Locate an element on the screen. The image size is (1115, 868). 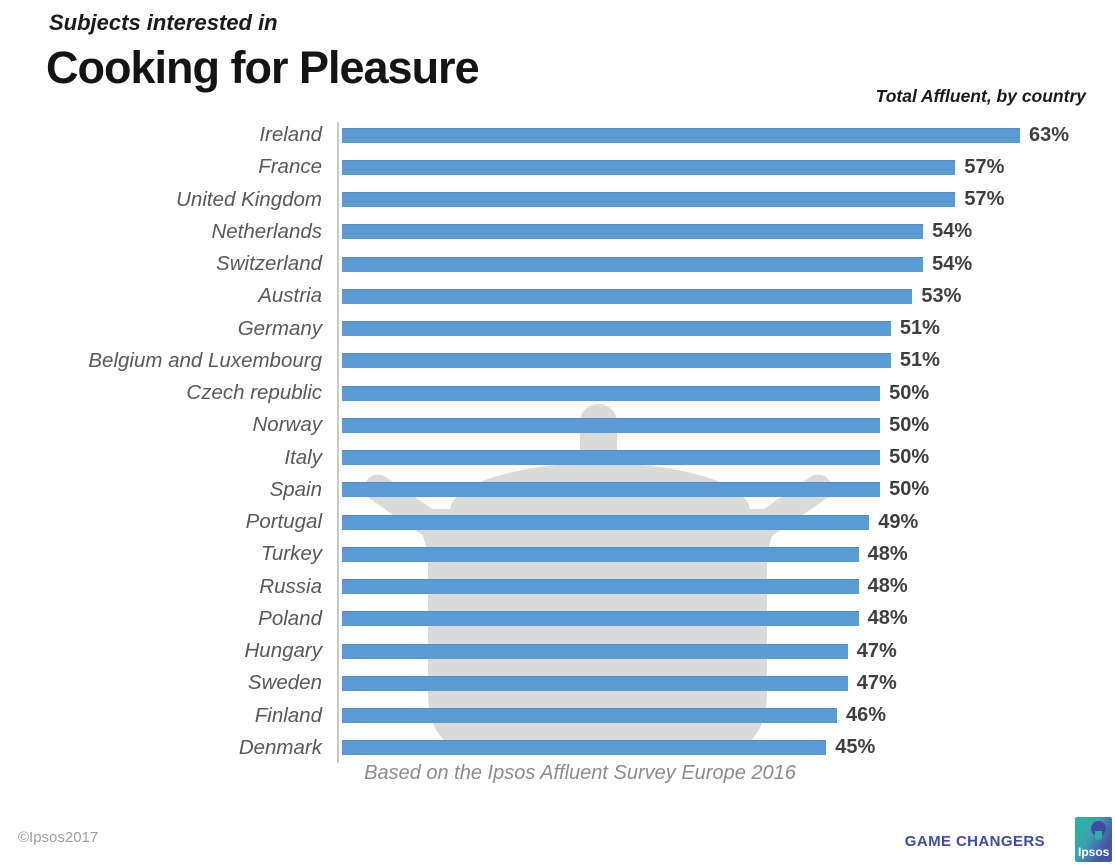
chart-note: Total Affluent, by country is located at coordinates (980, 96).